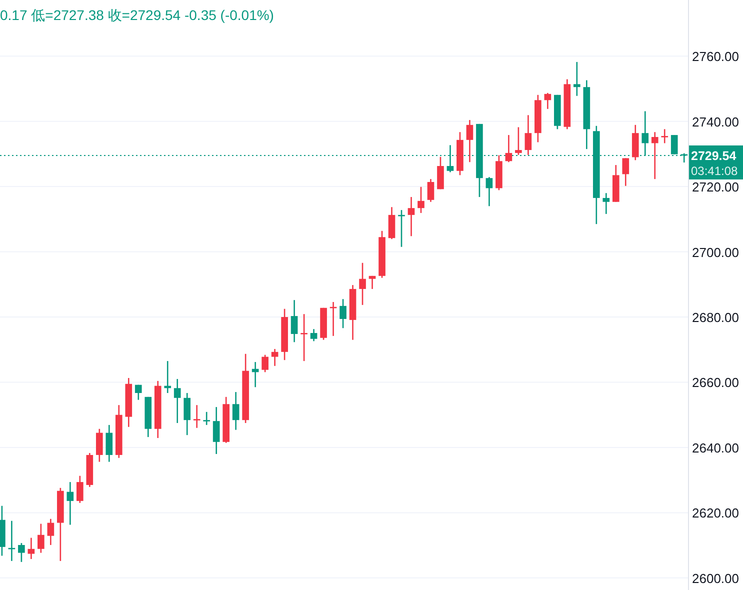  I want to click on y-tick-label: 2720.00, so click(715, 187).